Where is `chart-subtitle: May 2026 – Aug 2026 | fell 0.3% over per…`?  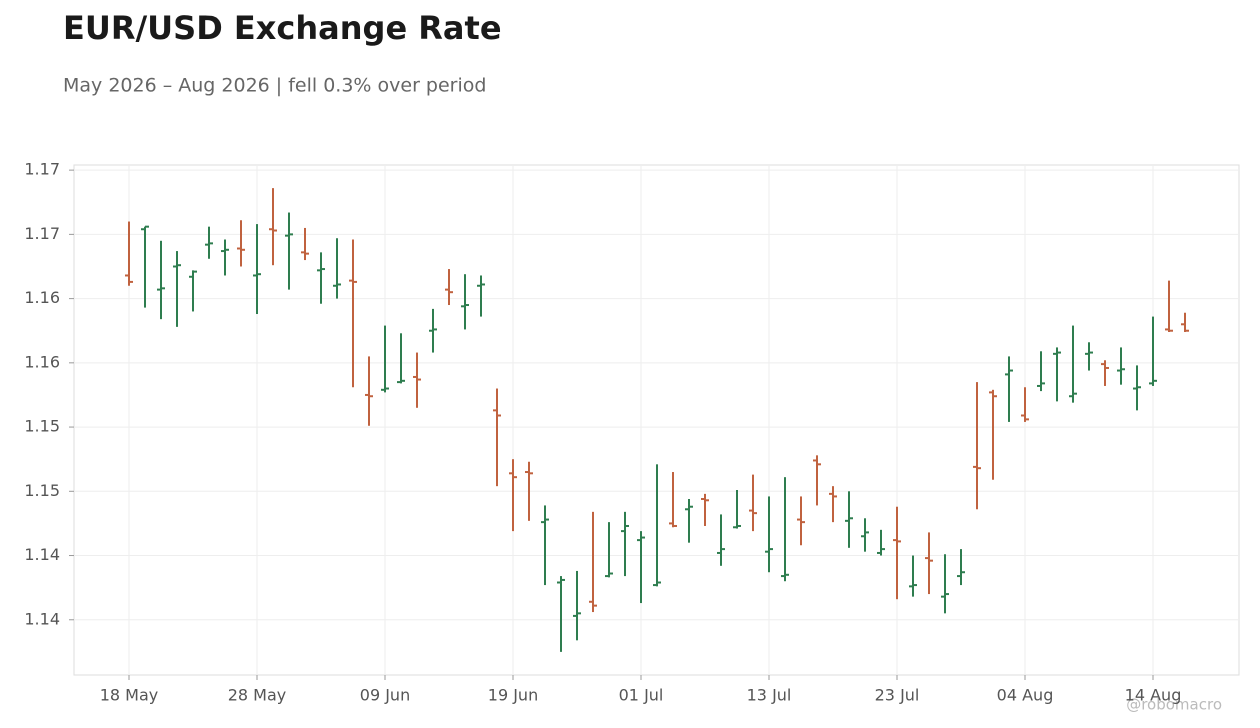
chart-subtitle: May 2026 – Aug 2026 | fell 0.3% over per… is located at coordinates (274, 86).